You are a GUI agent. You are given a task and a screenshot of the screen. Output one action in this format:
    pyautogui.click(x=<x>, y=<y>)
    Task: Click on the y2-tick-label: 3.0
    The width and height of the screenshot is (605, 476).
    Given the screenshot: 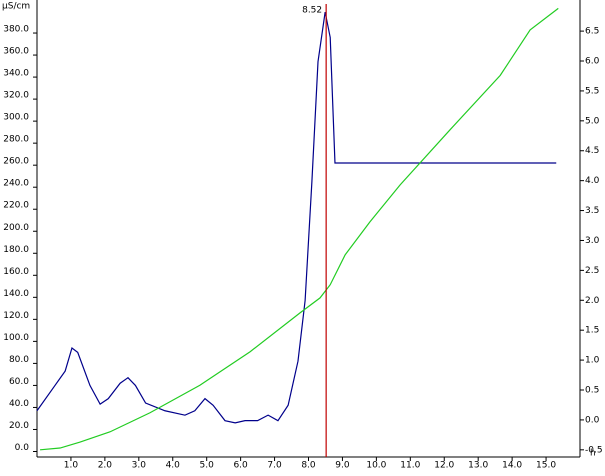 What is the action you would take?
    pyautogui.click(x=592, y=241)
    